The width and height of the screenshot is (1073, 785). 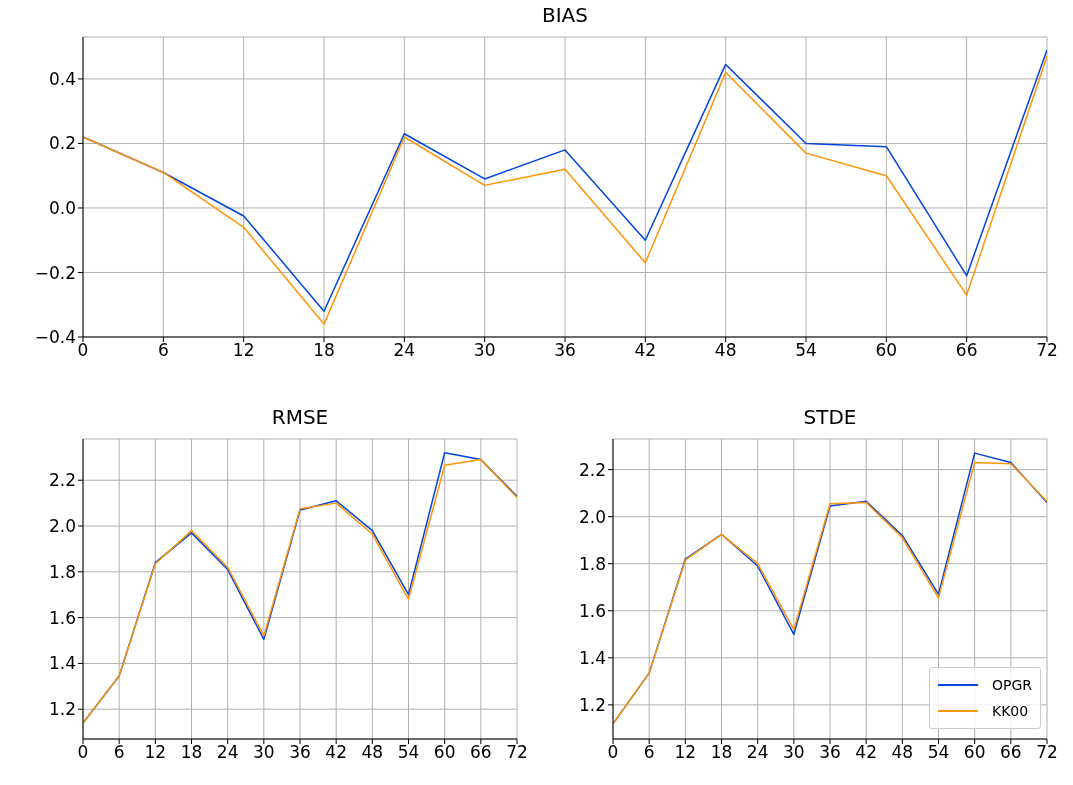 What do you see at coordinates (300, 417) in the screenshot?
I see `chart-title: RMSE` at bounding box center [300, 417].